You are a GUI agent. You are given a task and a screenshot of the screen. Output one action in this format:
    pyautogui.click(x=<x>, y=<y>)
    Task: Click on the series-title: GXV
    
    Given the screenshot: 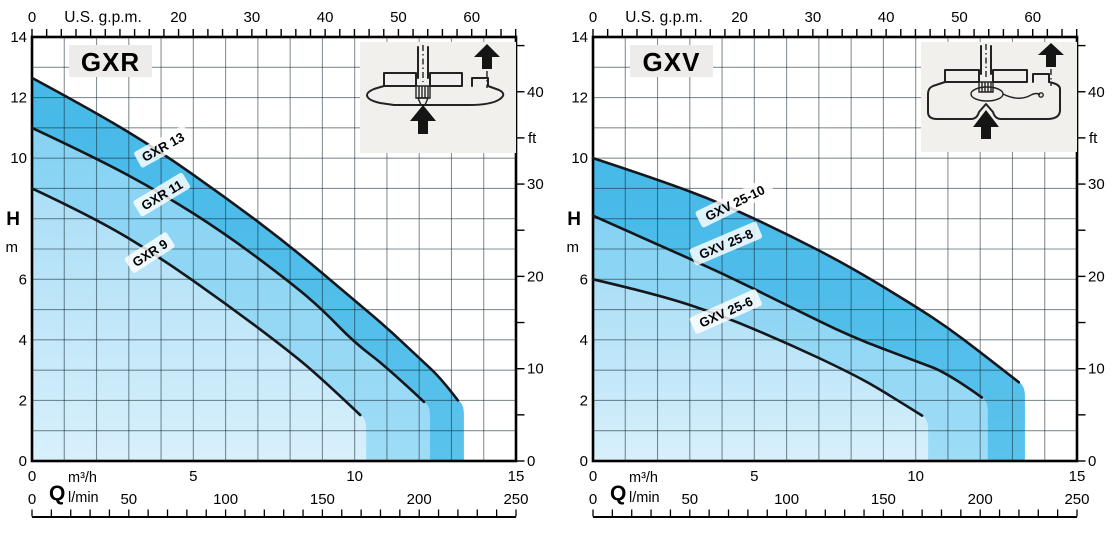 What is the action you would take?
    pyautogui.click(x=672, y=62)
    